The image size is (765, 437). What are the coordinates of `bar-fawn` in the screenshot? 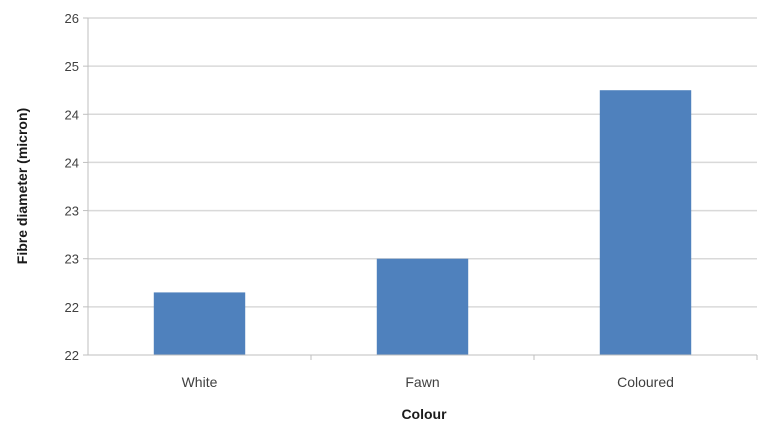 It's located at (422, 306).